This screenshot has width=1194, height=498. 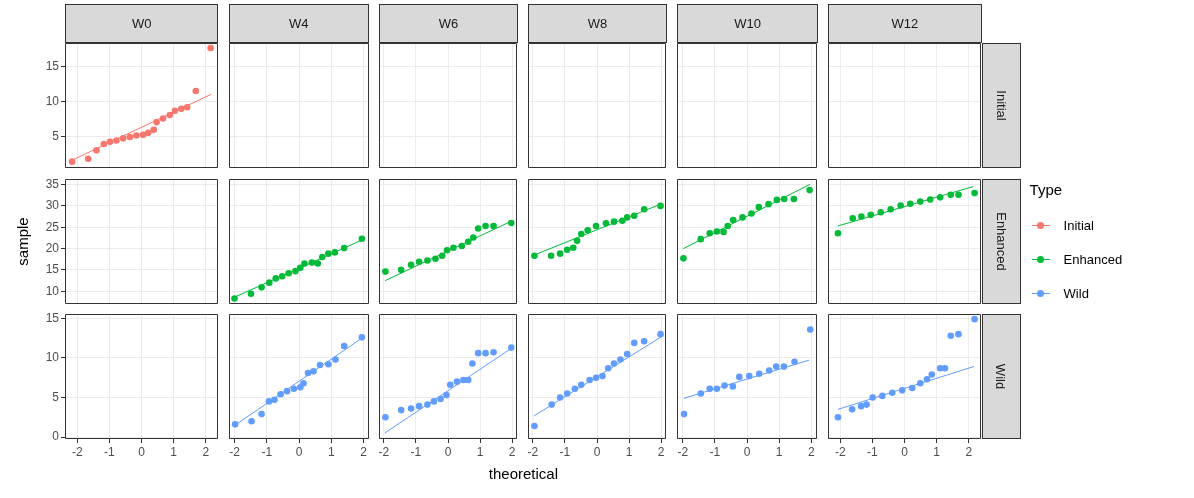 I want to click on chart-title: W4, so click(x=298, y=23).